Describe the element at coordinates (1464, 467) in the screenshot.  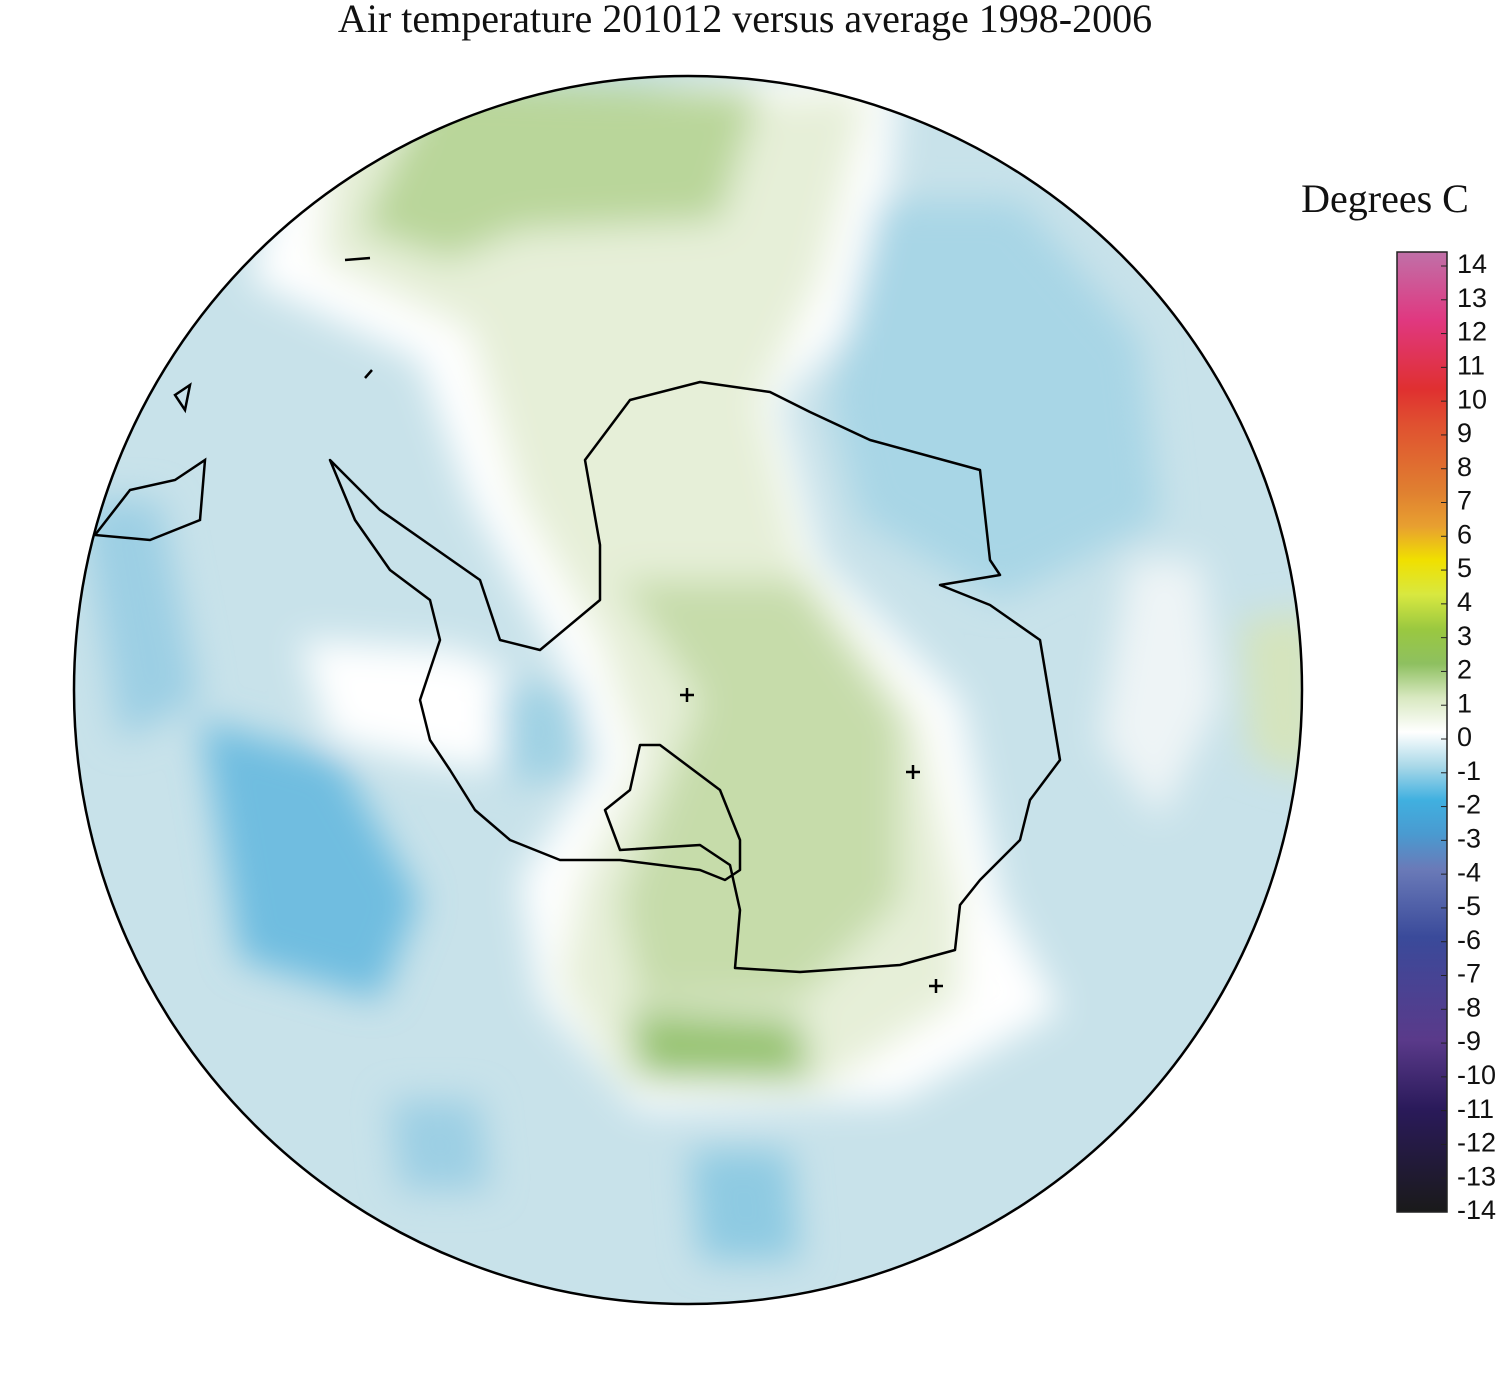
I see `colorbar-tick-label: 8` at that location.